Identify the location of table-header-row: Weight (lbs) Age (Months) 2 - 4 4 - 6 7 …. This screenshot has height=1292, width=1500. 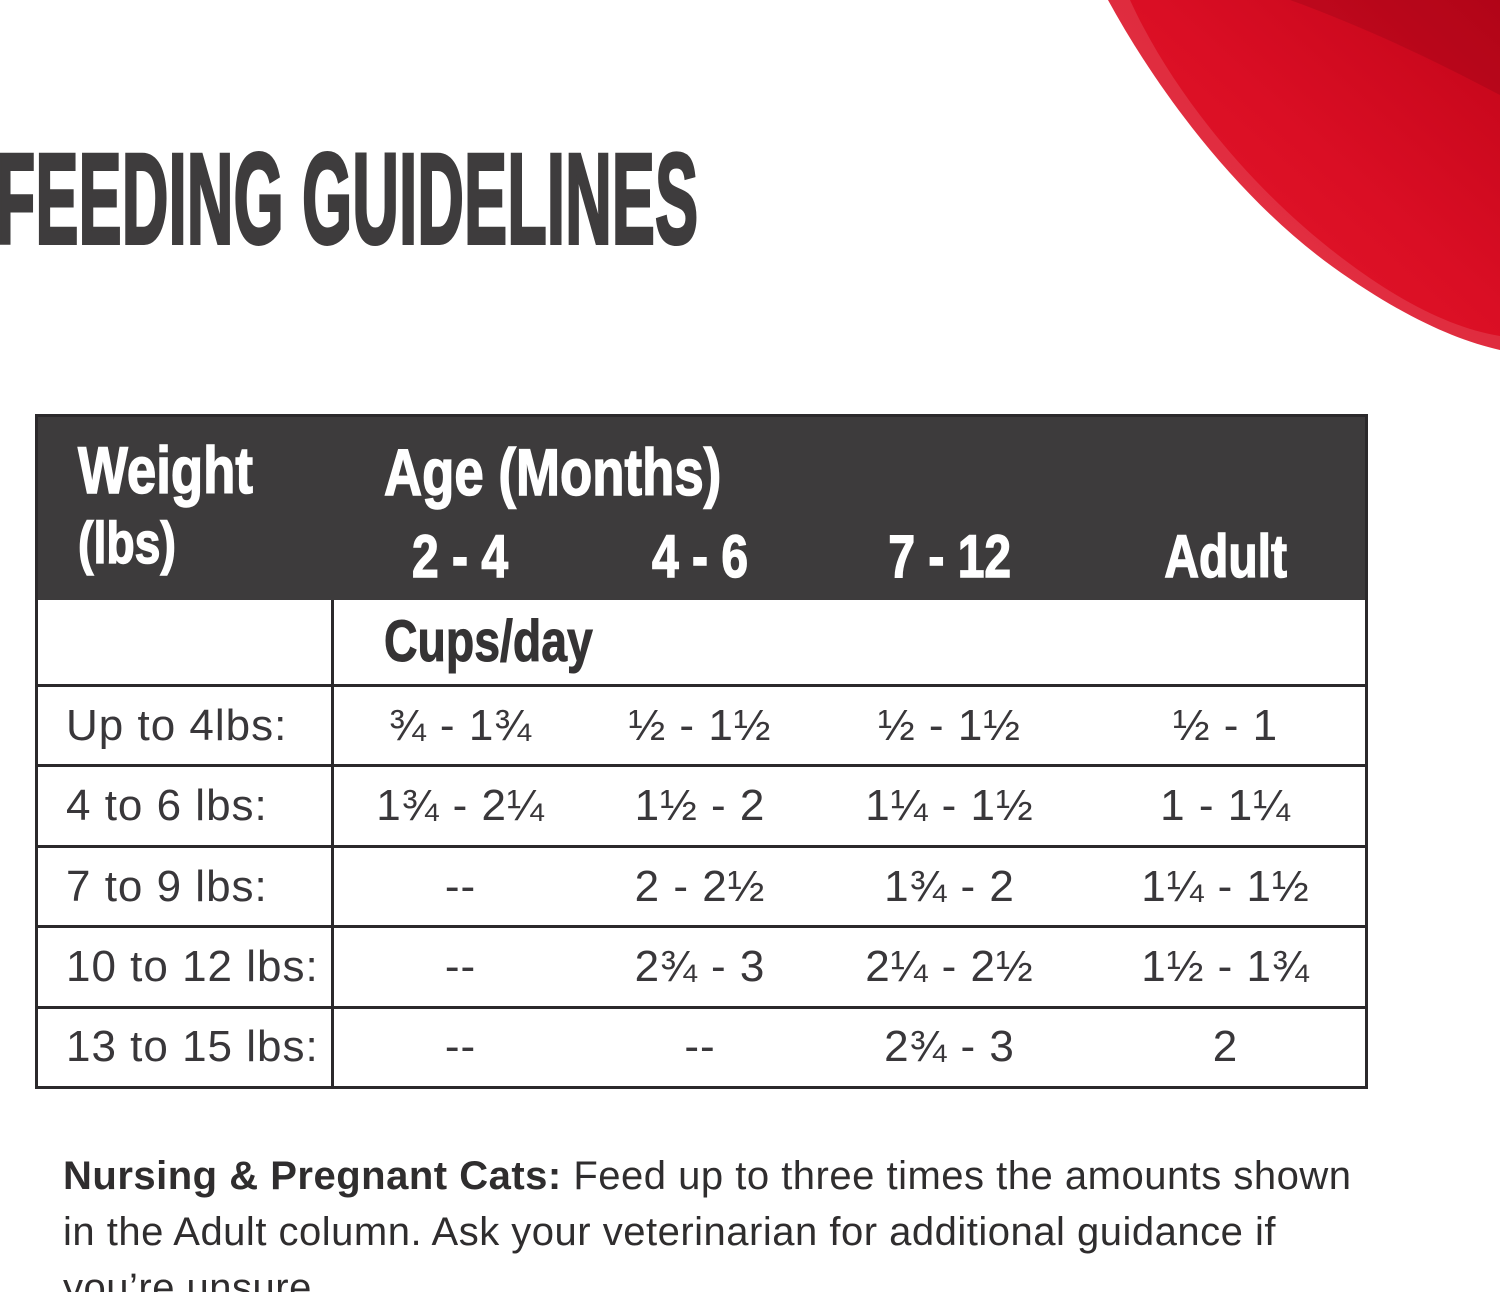
(701, 508).